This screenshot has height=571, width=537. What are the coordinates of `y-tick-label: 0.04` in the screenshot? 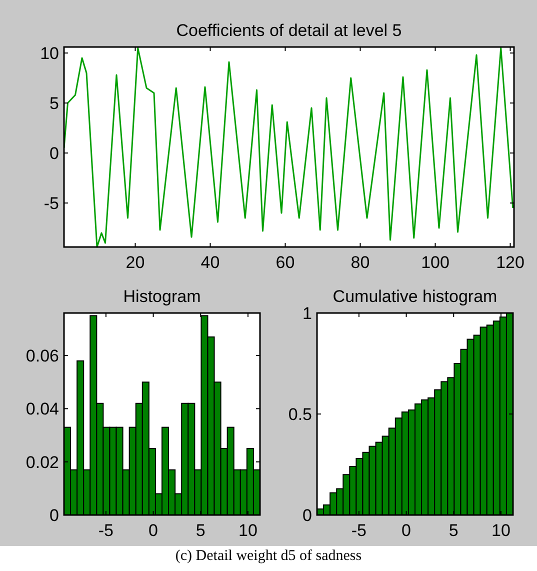 It's located at (42, 409).